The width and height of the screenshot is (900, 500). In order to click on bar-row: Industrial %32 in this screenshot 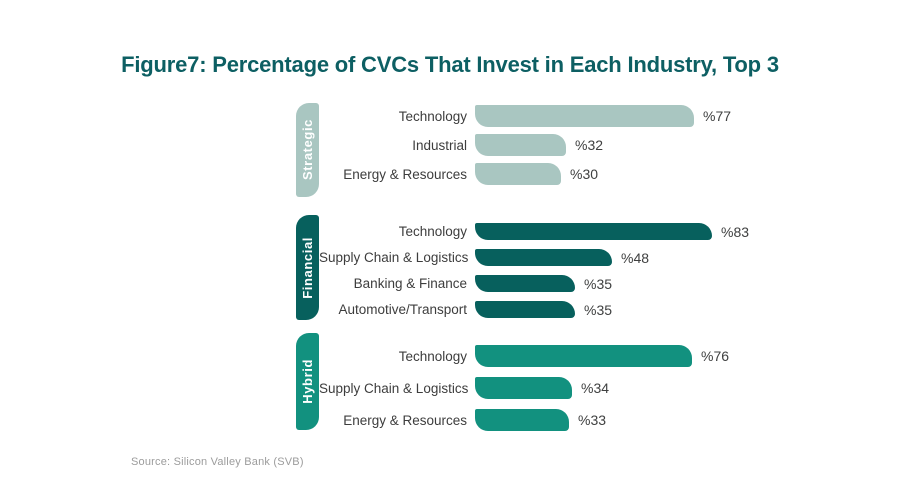, I will do `click(525, 145)`.